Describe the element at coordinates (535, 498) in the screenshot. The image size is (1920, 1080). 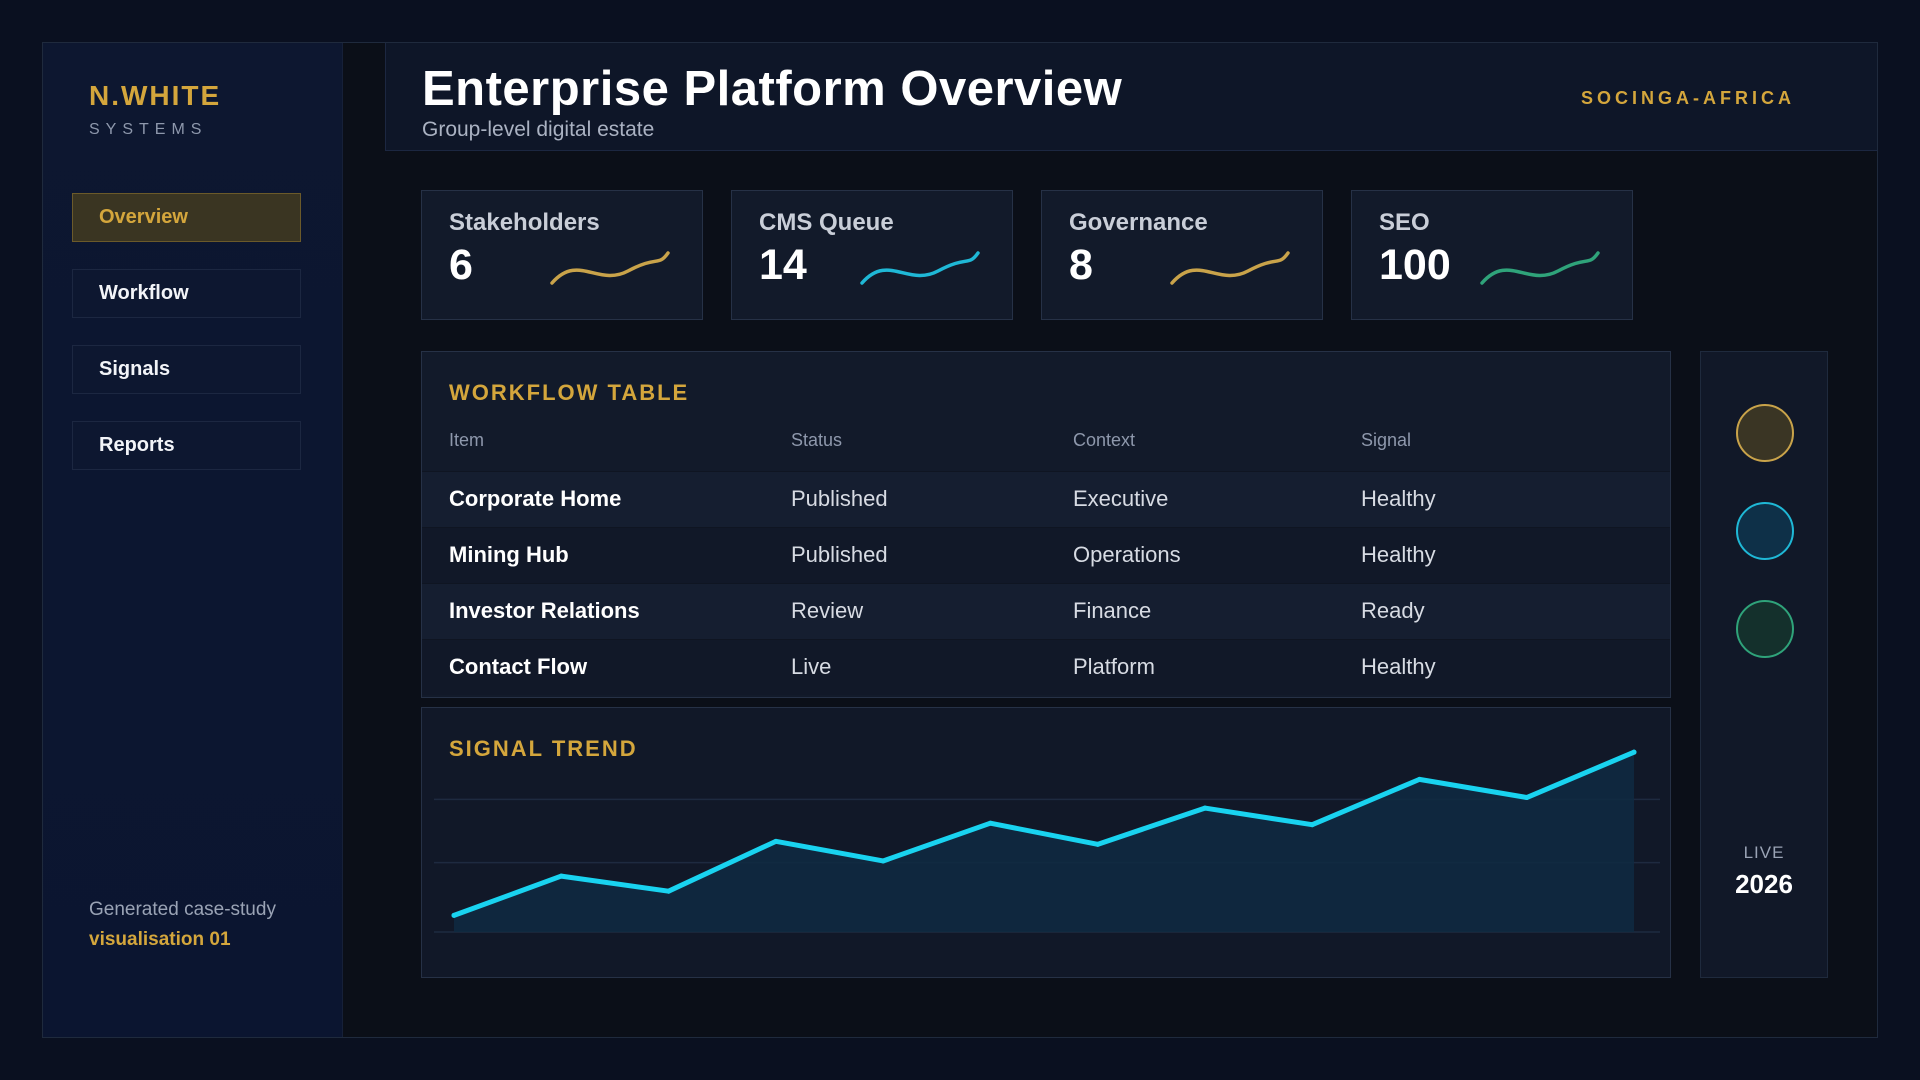
I see `table-cell-item: Corporate Home` at that location.